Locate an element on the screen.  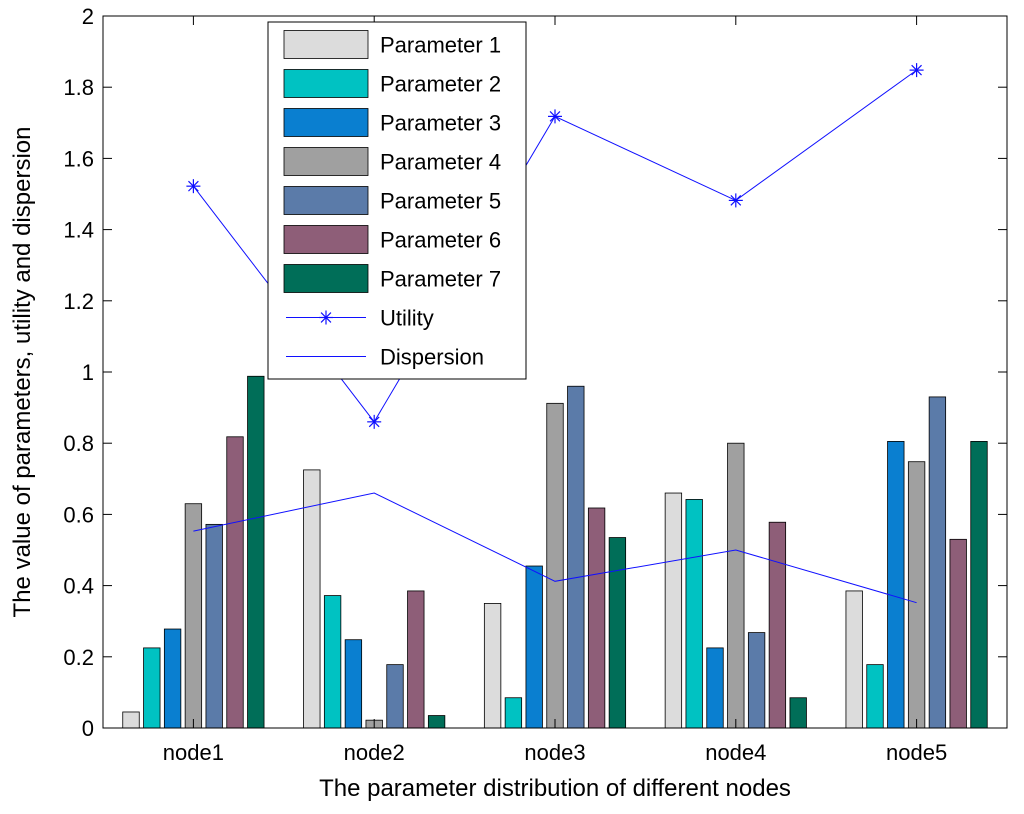
y-tick-label: 1.2 is located at coordinates (78, 301).